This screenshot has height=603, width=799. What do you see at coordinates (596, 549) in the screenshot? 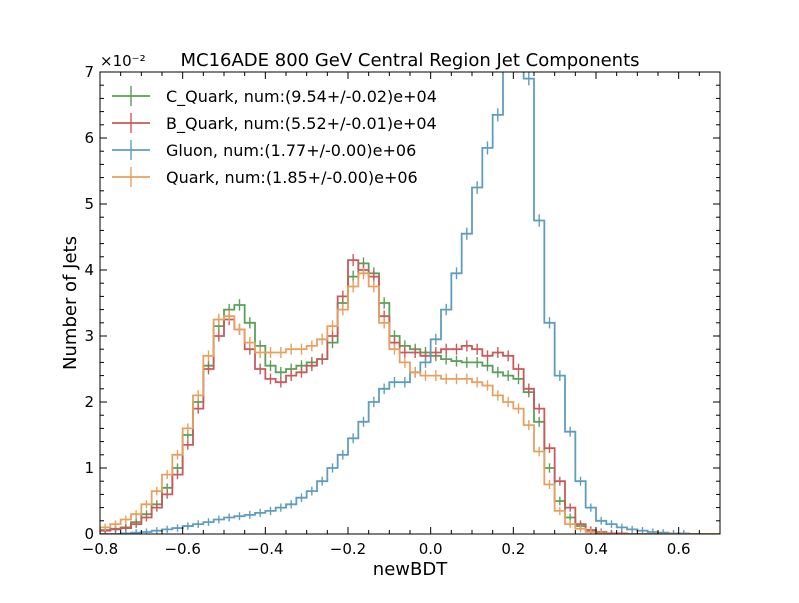
I see `x-tick-label: 0.4` at bounding box center [596, 549].